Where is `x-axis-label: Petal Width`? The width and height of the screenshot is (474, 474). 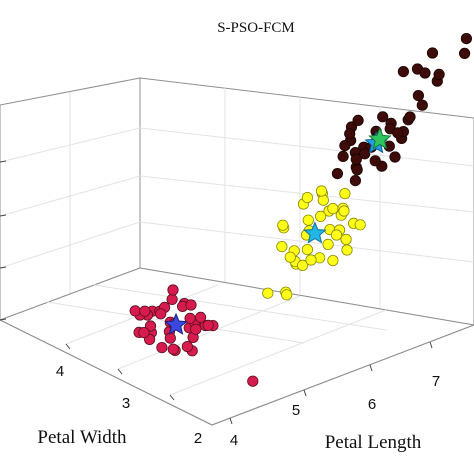
x-axis-label: Petal Width is located at coordinates (82, 437).